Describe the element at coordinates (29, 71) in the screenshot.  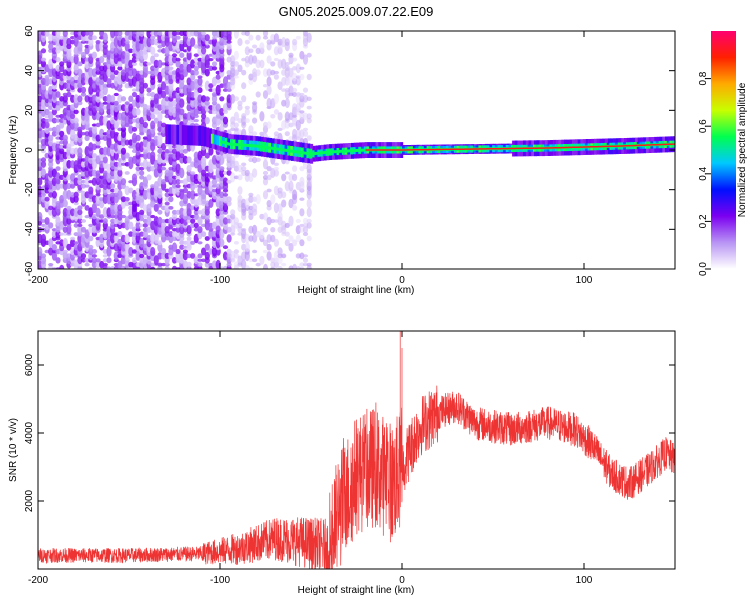
I see `y-tick-label: 40` at that location.